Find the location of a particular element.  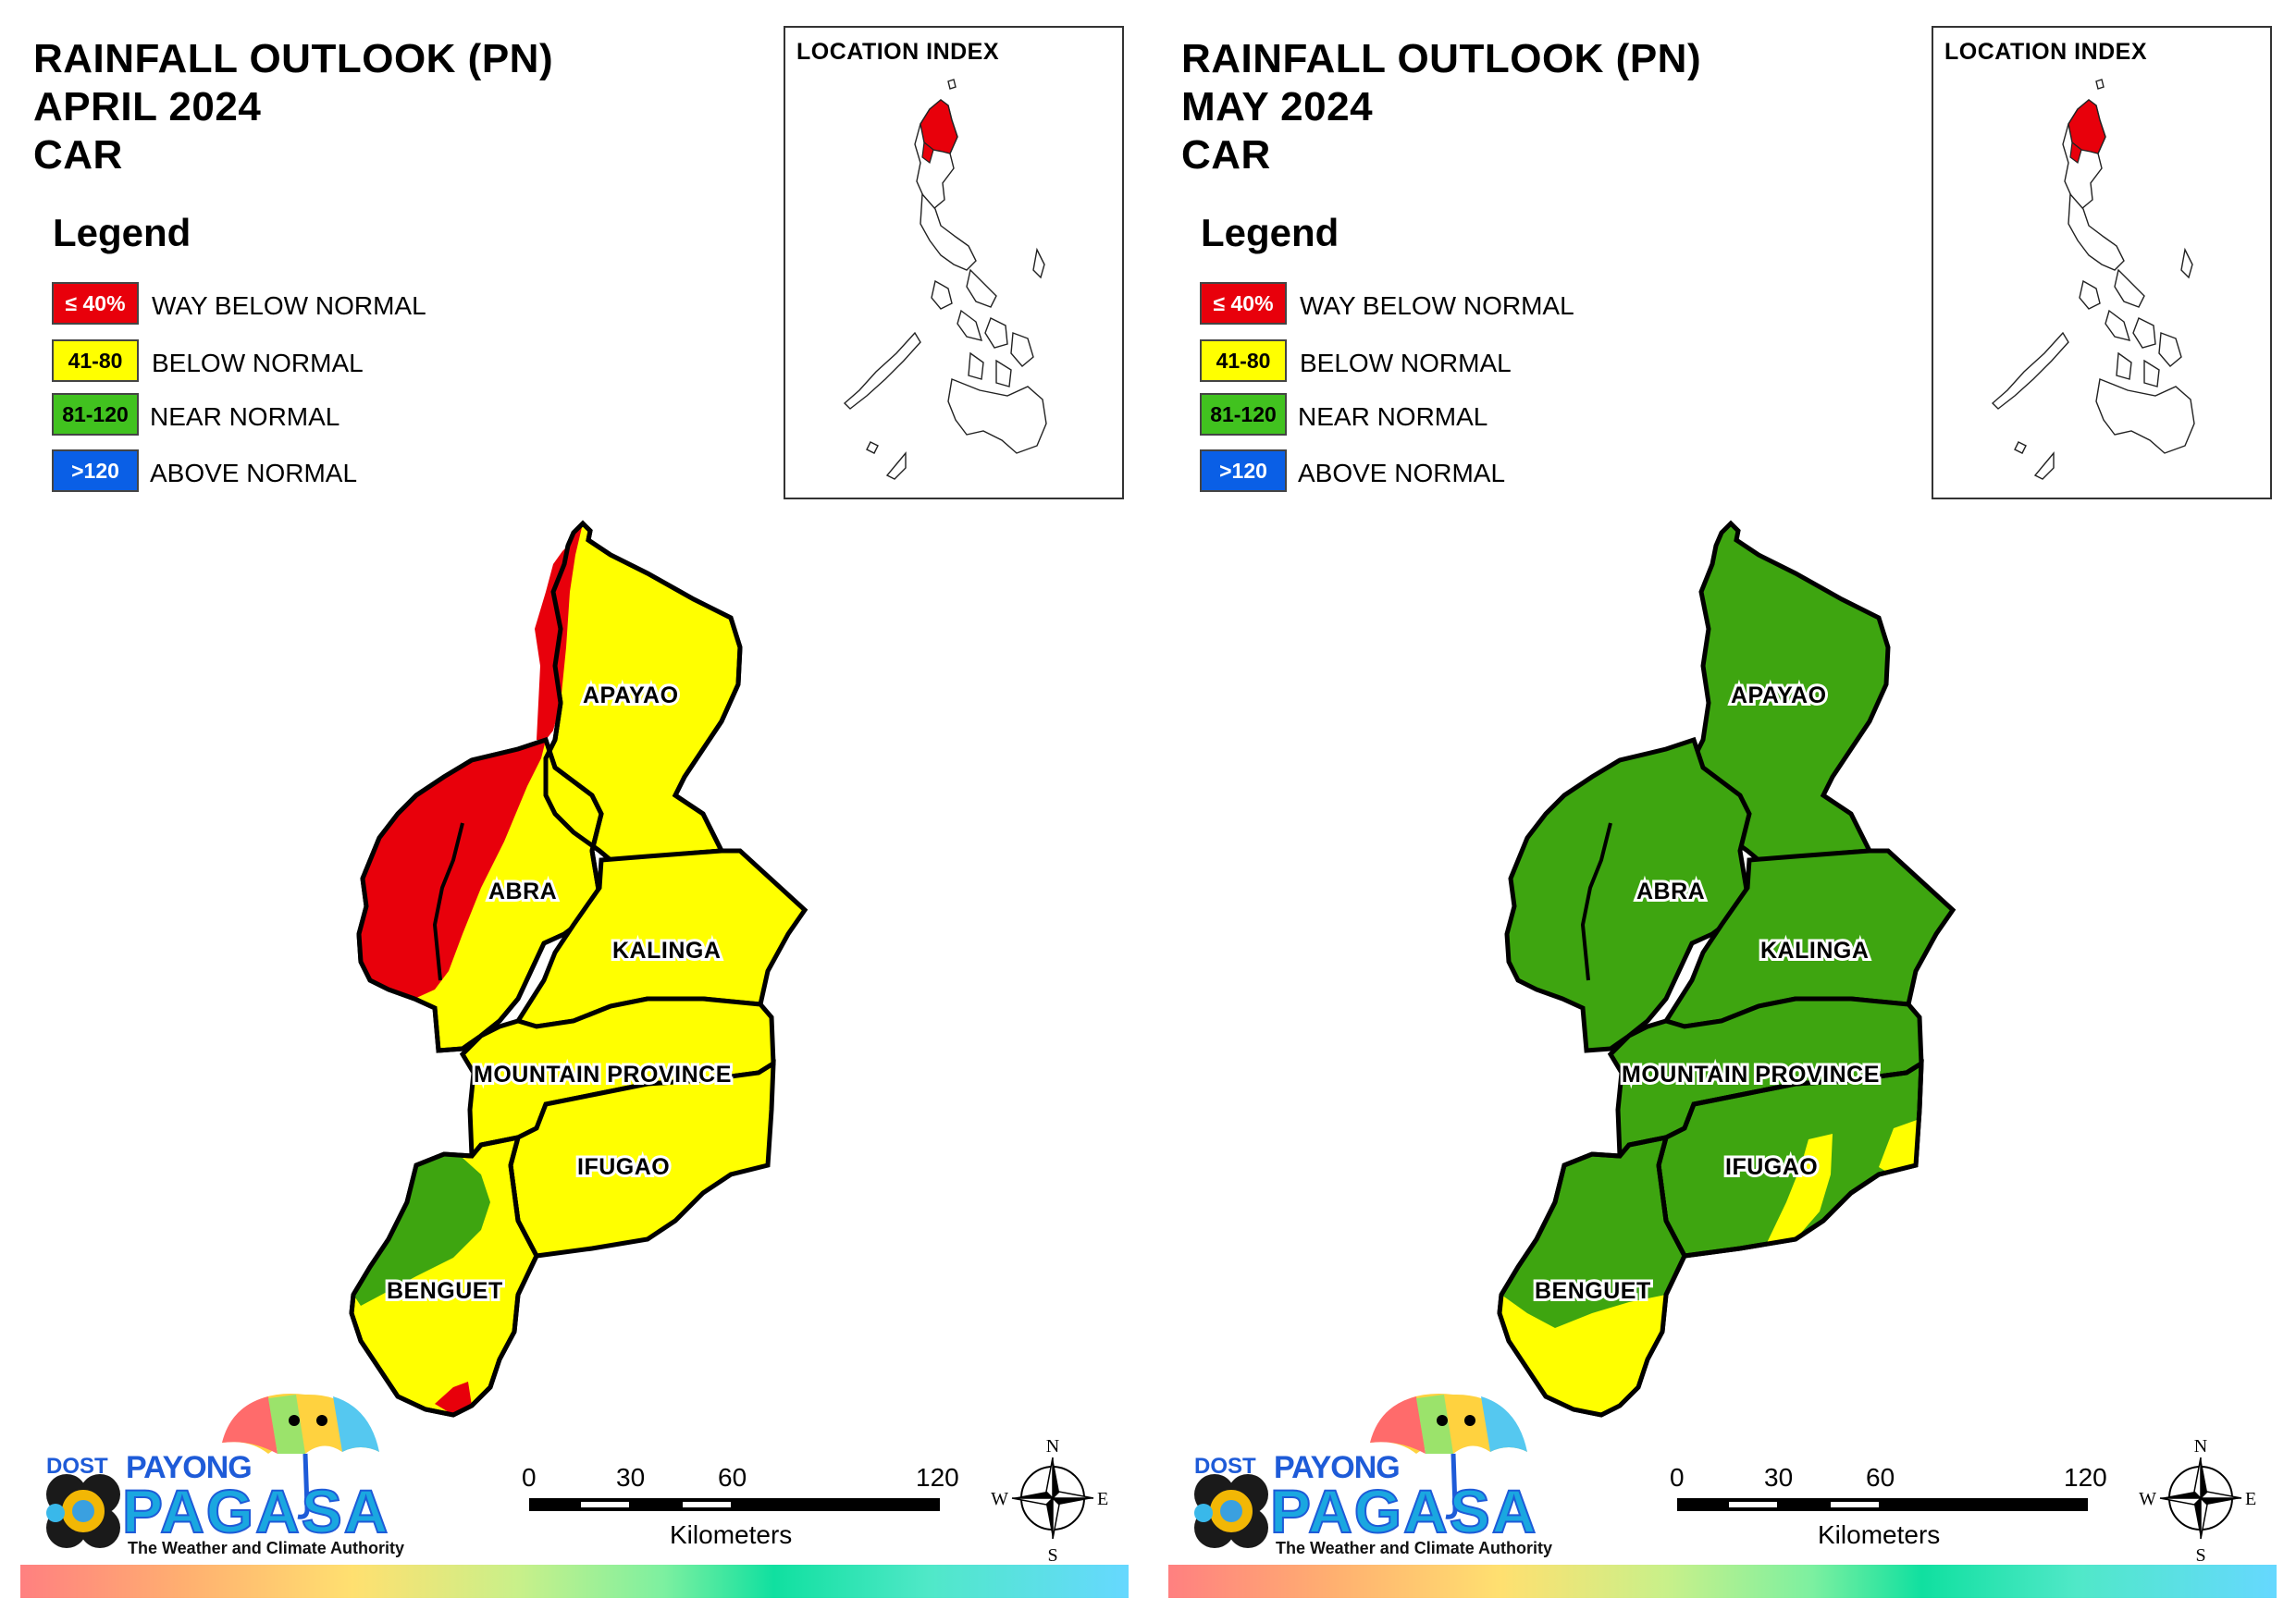

map-title: RAINFALL OUTLOOK (PN) MAY 2024 CAR is located at coordinates (1441, 107).